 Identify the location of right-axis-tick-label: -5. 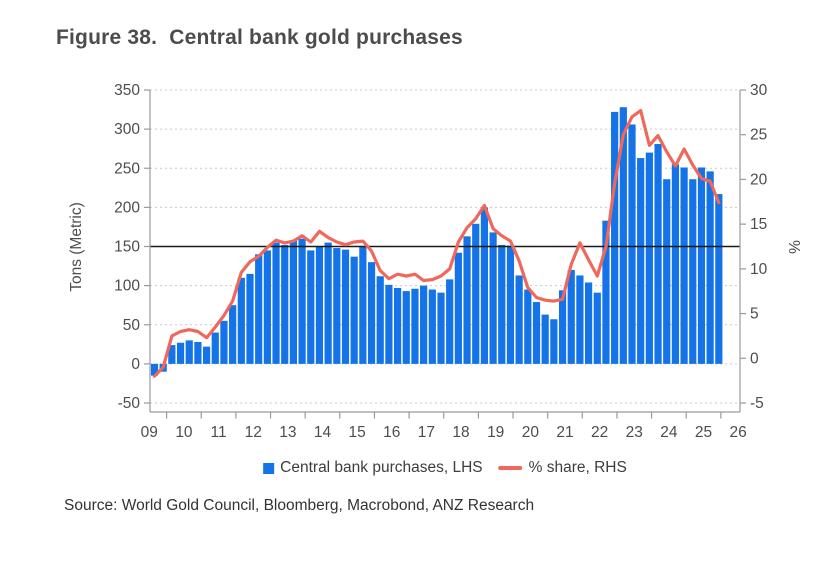
(757, 403).